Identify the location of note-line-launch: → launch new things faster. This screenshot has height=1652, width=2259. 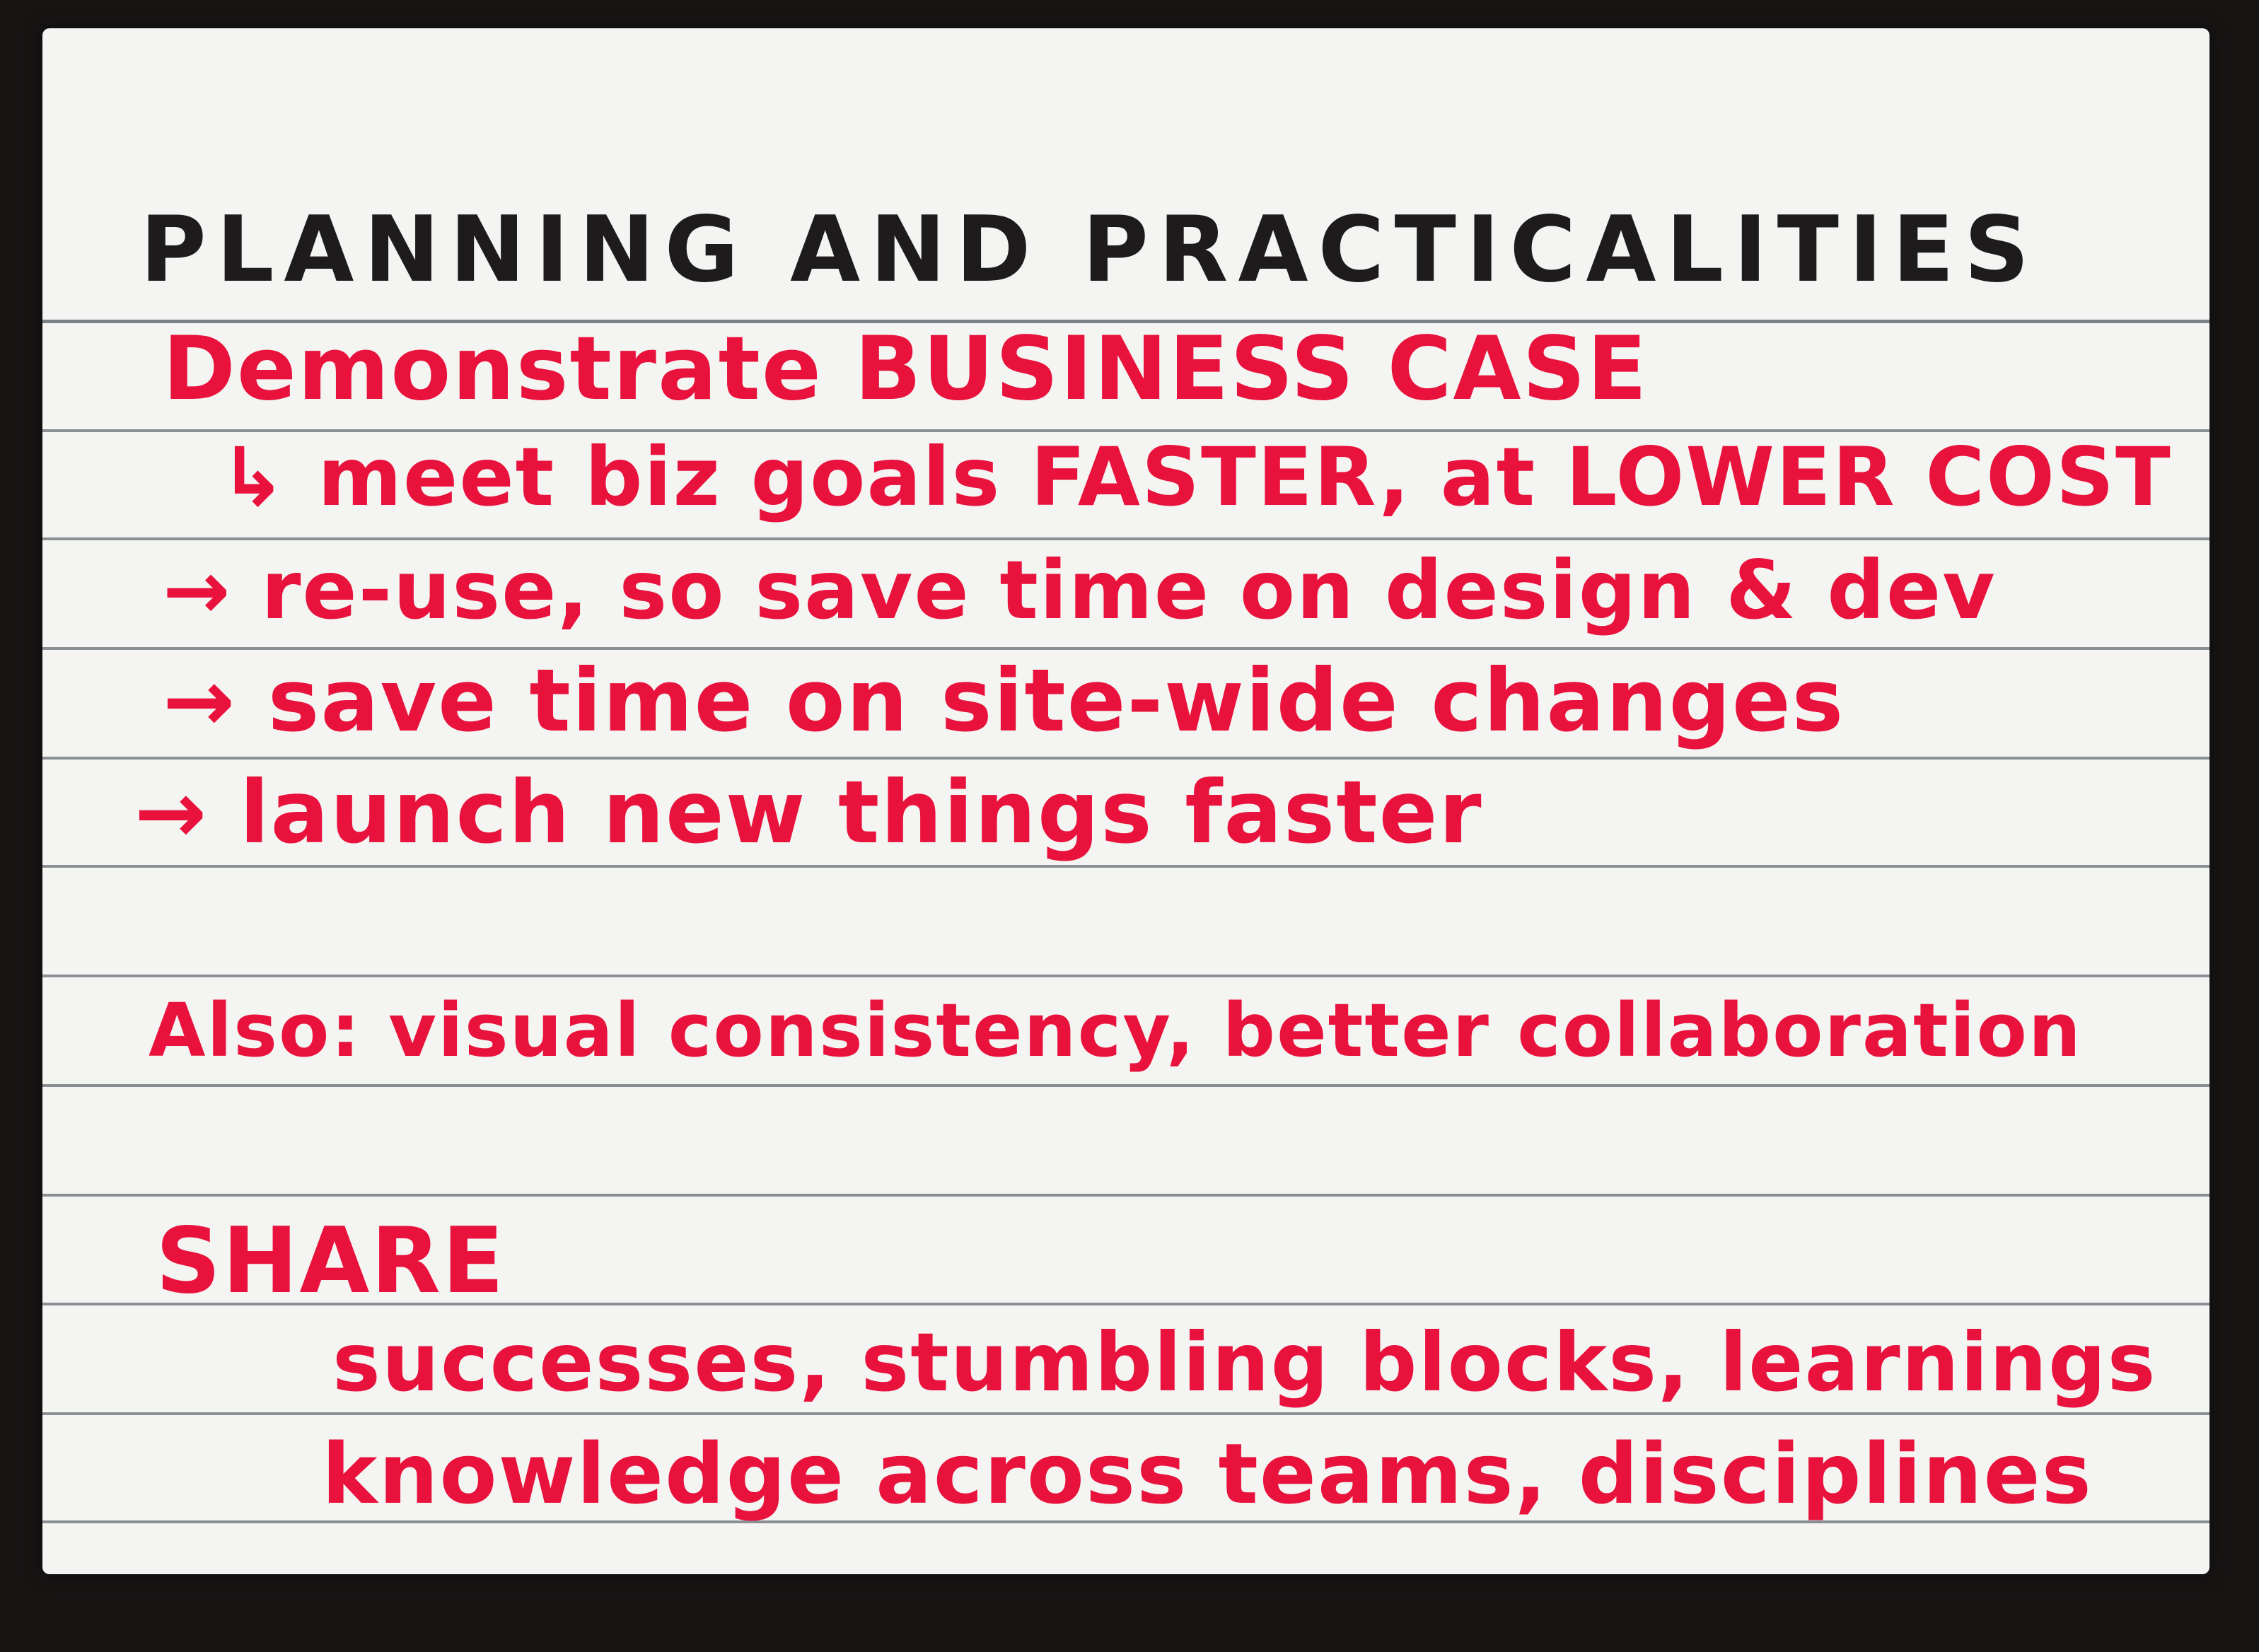
(808, 812).